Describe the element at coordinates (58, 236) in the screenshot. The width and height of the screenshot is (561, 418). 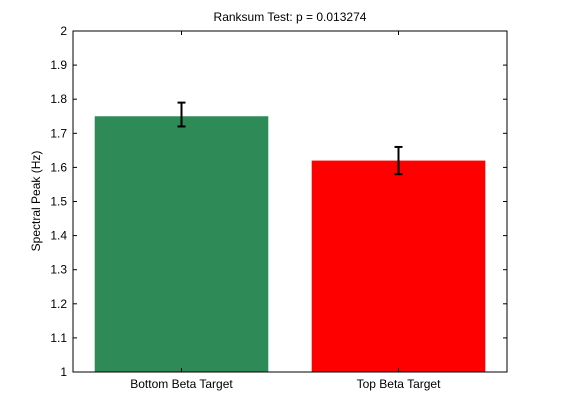
I see `y-tick-label-4: 1.4` at that location.